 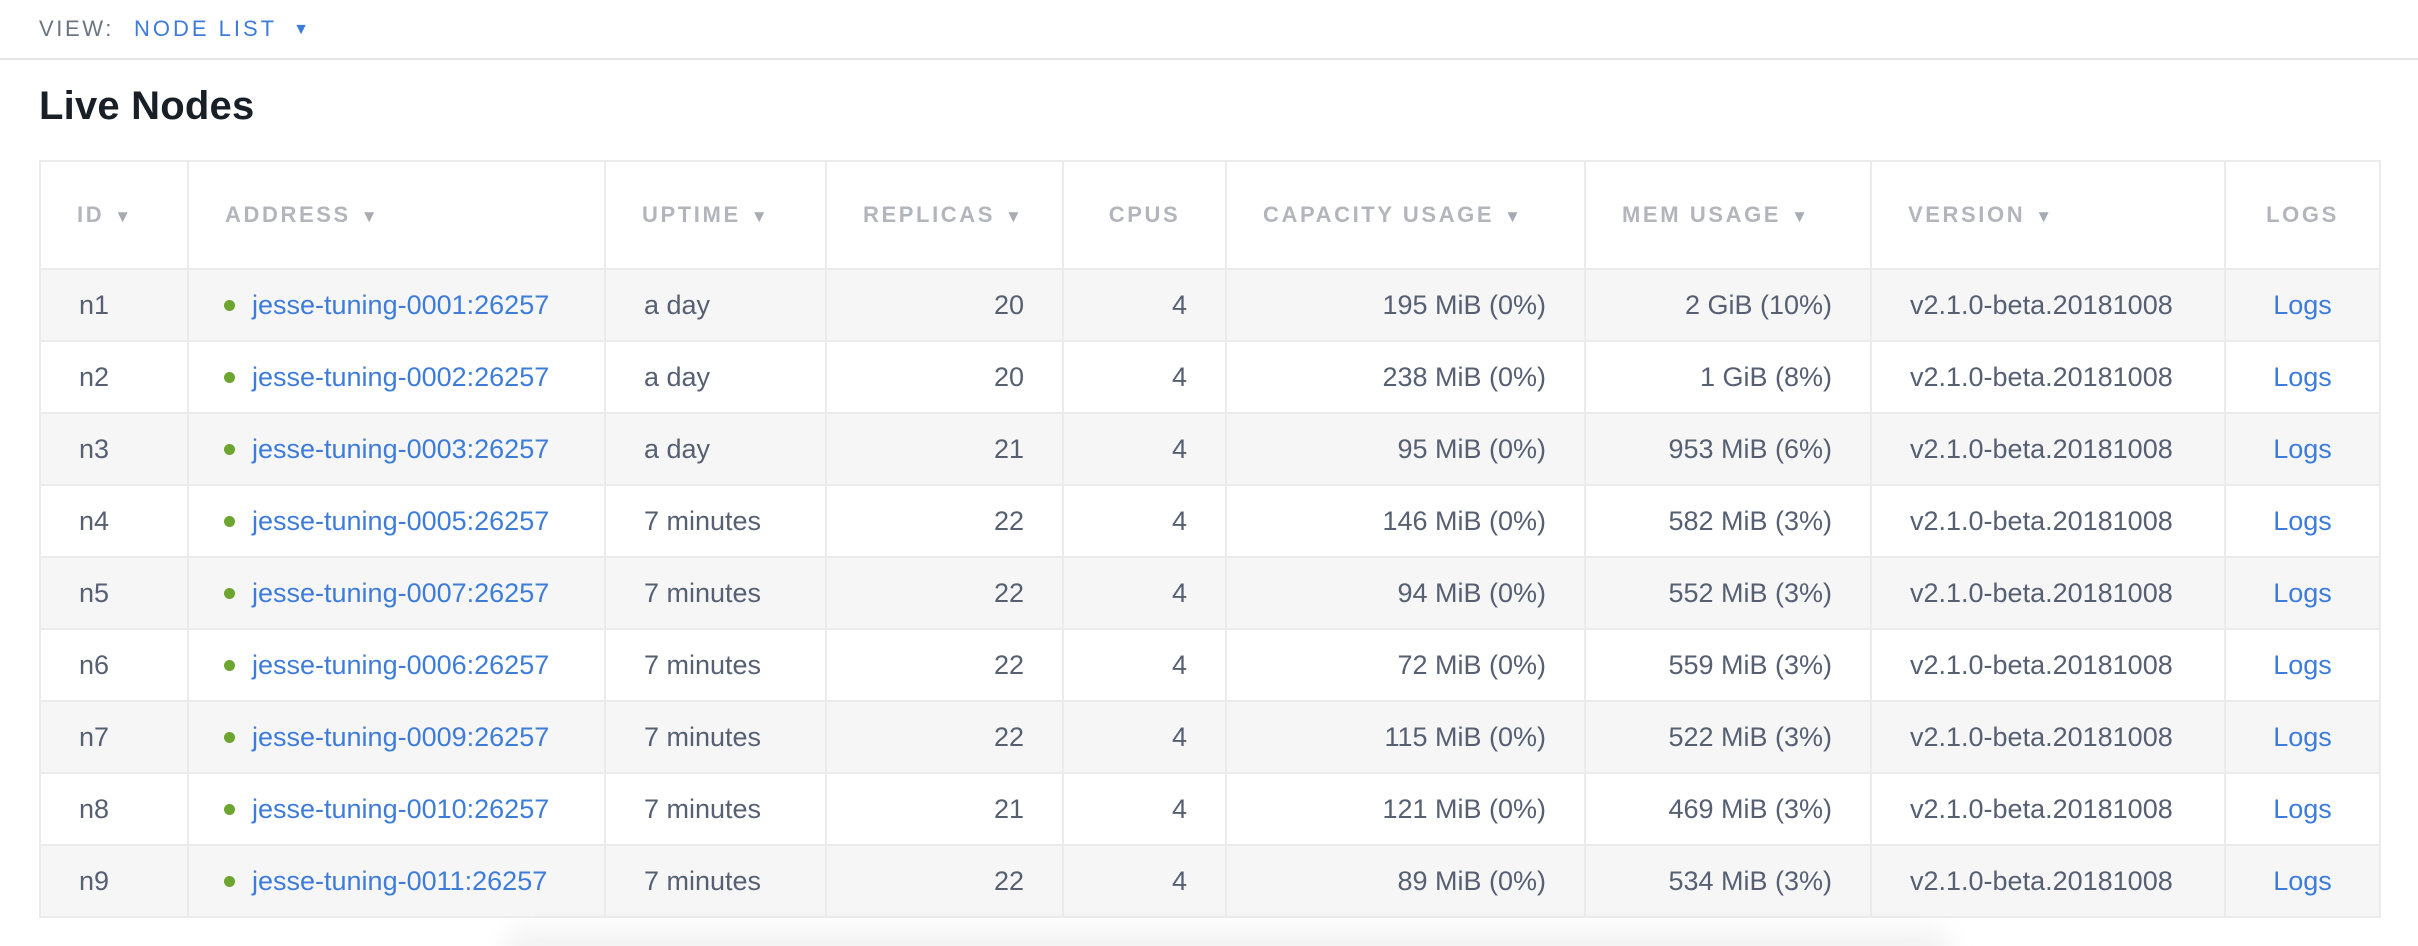 What do you see at coordinates (1728, 593) in the screenshot?
I see `mem-usage-cell: 552 MiB (3%)` at bounding box center [1728, 593].